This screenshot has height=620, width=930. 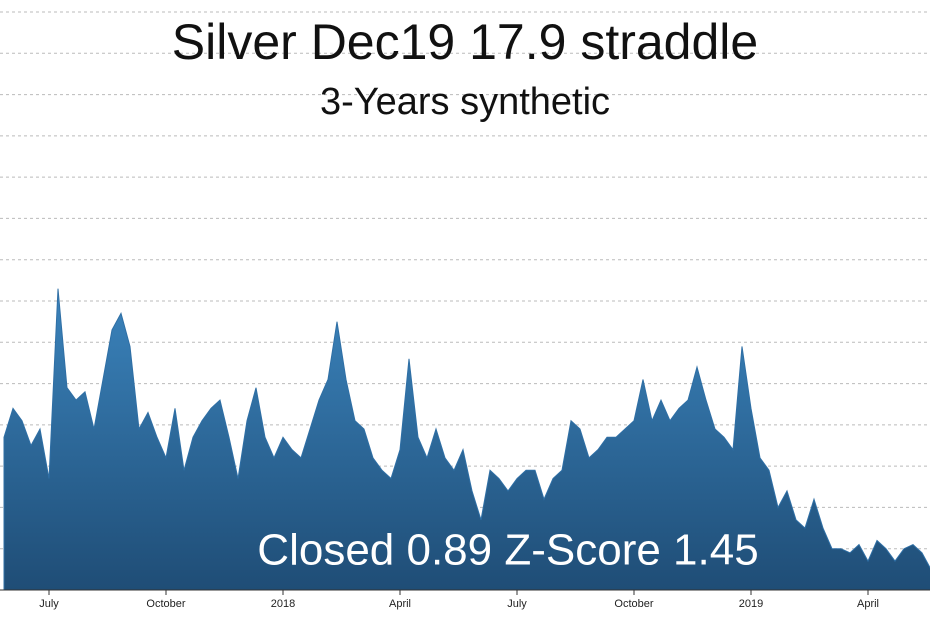 I want to click on x-tick-label: 2018, so click(x=283, y=604).